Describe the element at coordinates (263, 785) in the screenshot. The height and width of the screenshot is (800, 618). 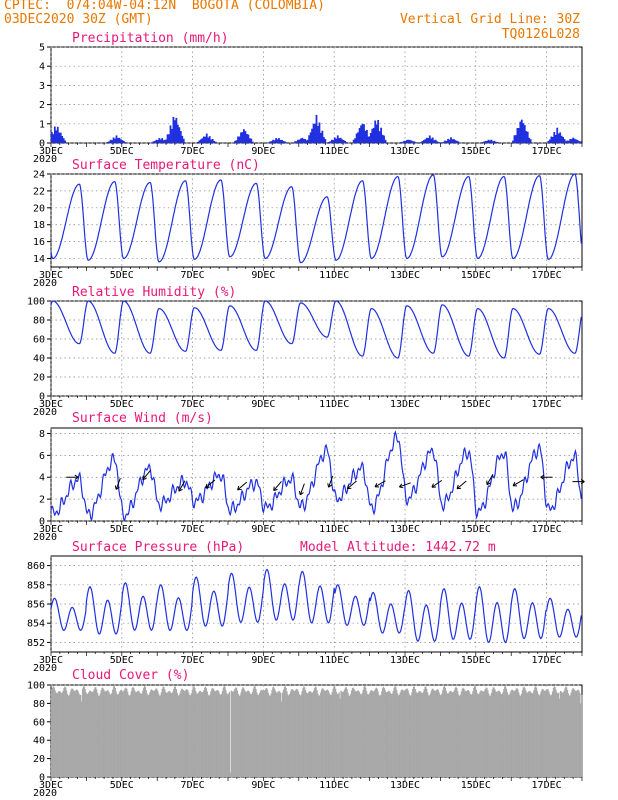
I see `x-tick-label: 9DEC` at that location.